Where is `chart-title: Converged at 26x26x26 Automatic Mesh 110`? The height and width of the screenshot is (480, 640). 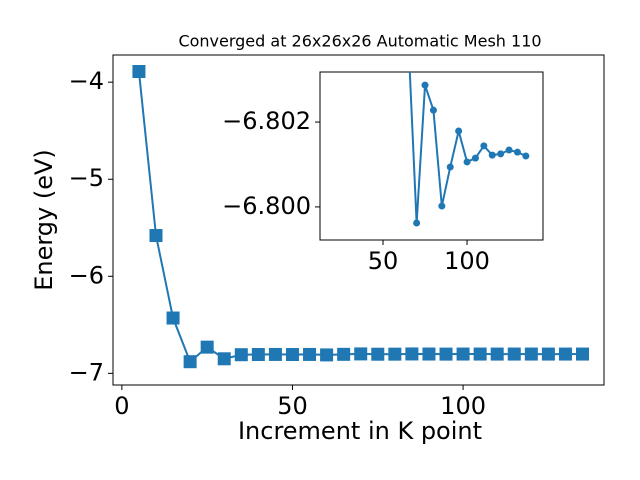 chart-title: Converged at 26x26x26 Automatic Mesh 110 is located at coordinates (359, 41).